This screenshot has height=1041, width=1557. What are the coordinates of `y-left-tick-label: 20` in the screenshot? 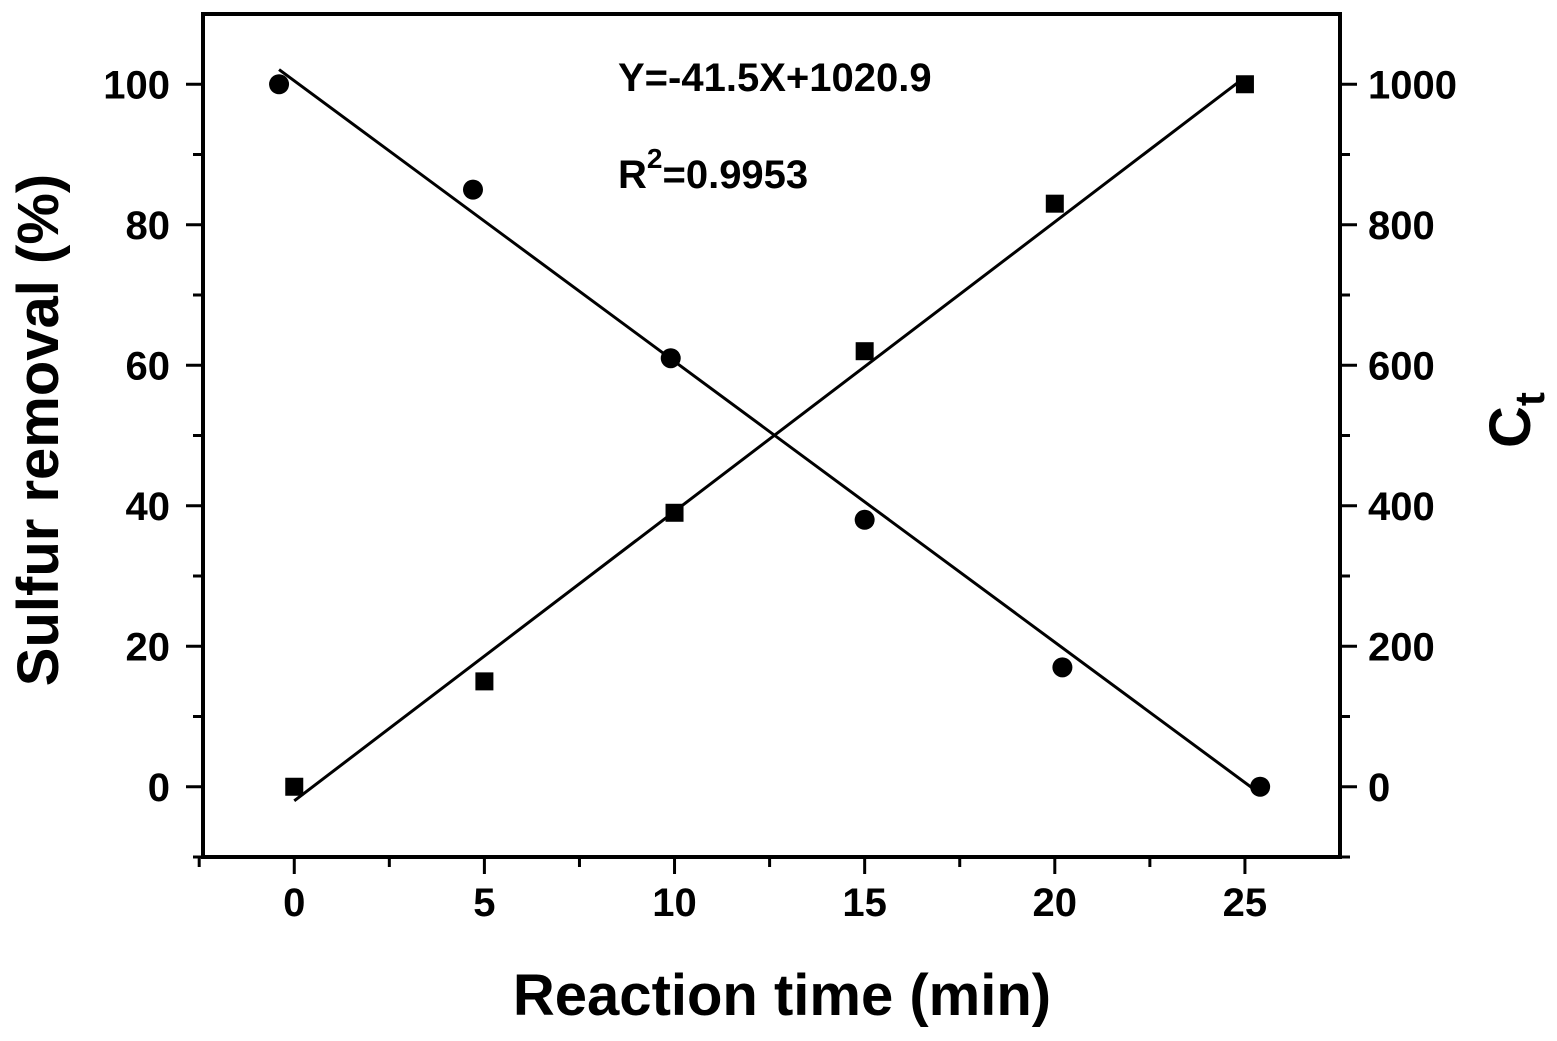 It's located at (148, 647).